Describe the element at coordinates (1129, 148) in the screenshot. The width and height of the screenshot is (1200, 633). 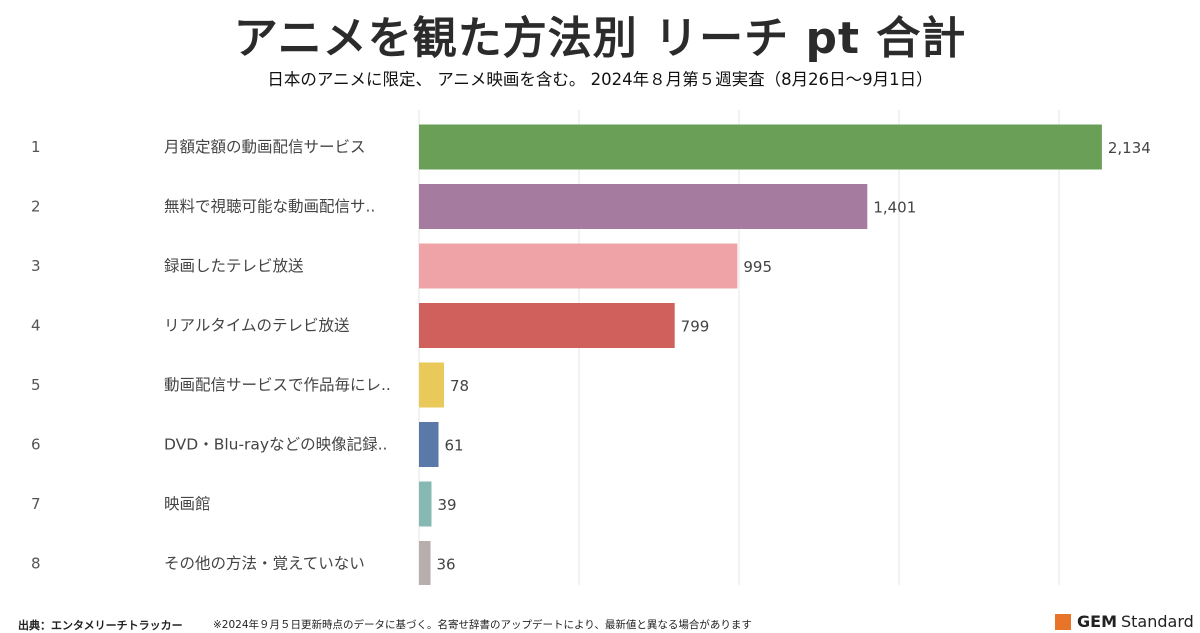
I see `data-label: 2,134` at that location.